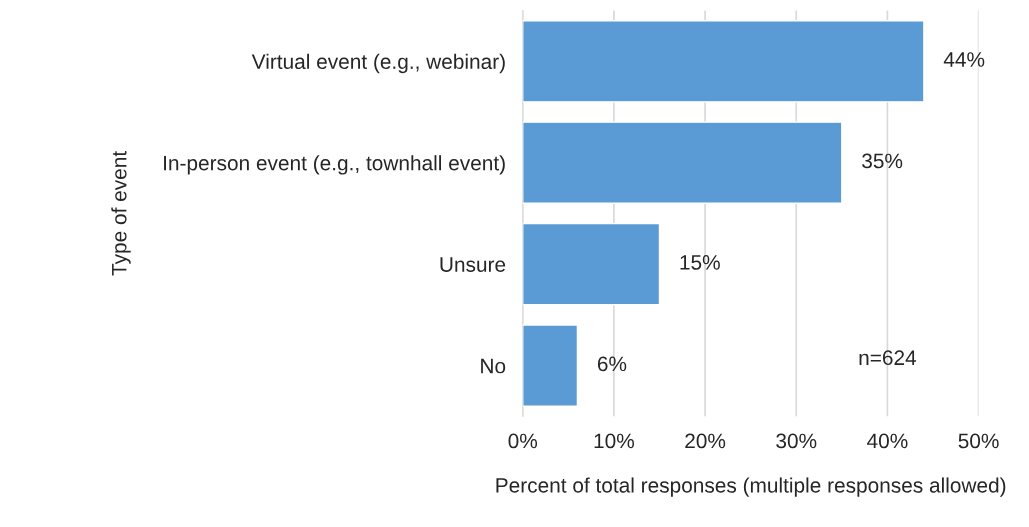  I want to click on y-tick-label: In-person event (e.g., townhall event), so click(334, 165).